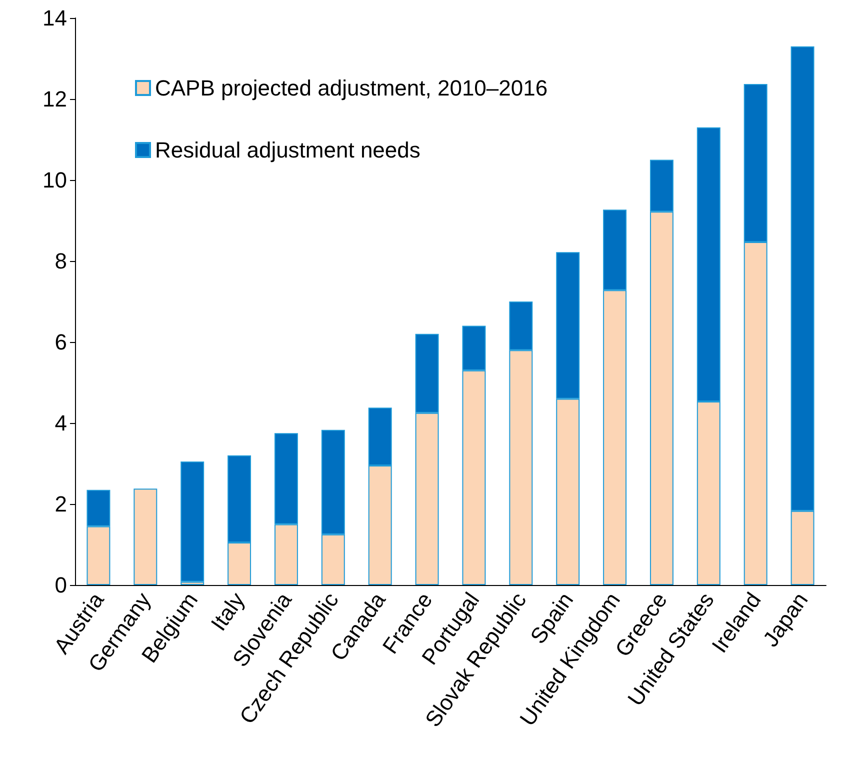  What do you see at coordinates (54, 99) in the screenshot?
I see `y-tick-label: 12` at bounding box center [54, 99].